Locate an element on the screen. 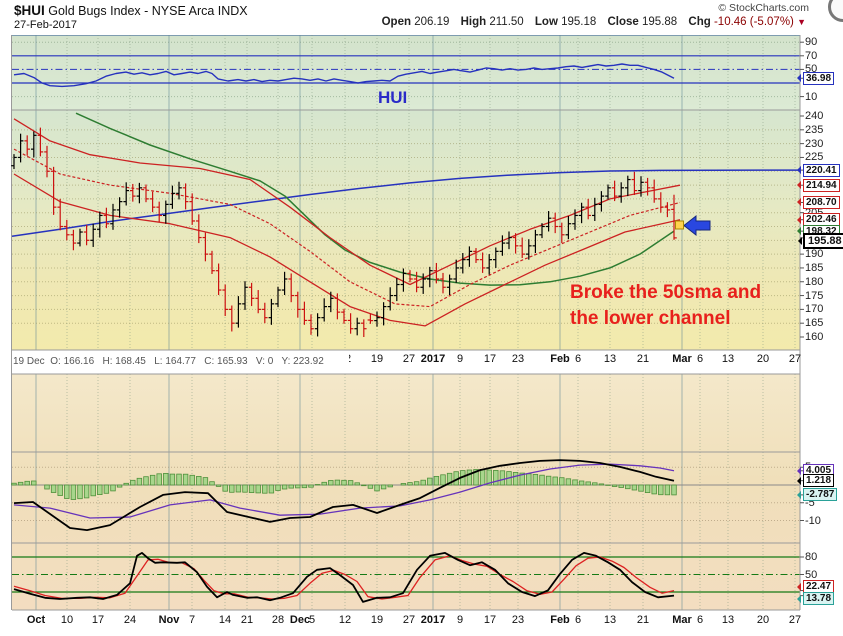 The width and height of the screenshot is (843, 636). axis-tick-label: 185 is located at coordinates (814, 267).